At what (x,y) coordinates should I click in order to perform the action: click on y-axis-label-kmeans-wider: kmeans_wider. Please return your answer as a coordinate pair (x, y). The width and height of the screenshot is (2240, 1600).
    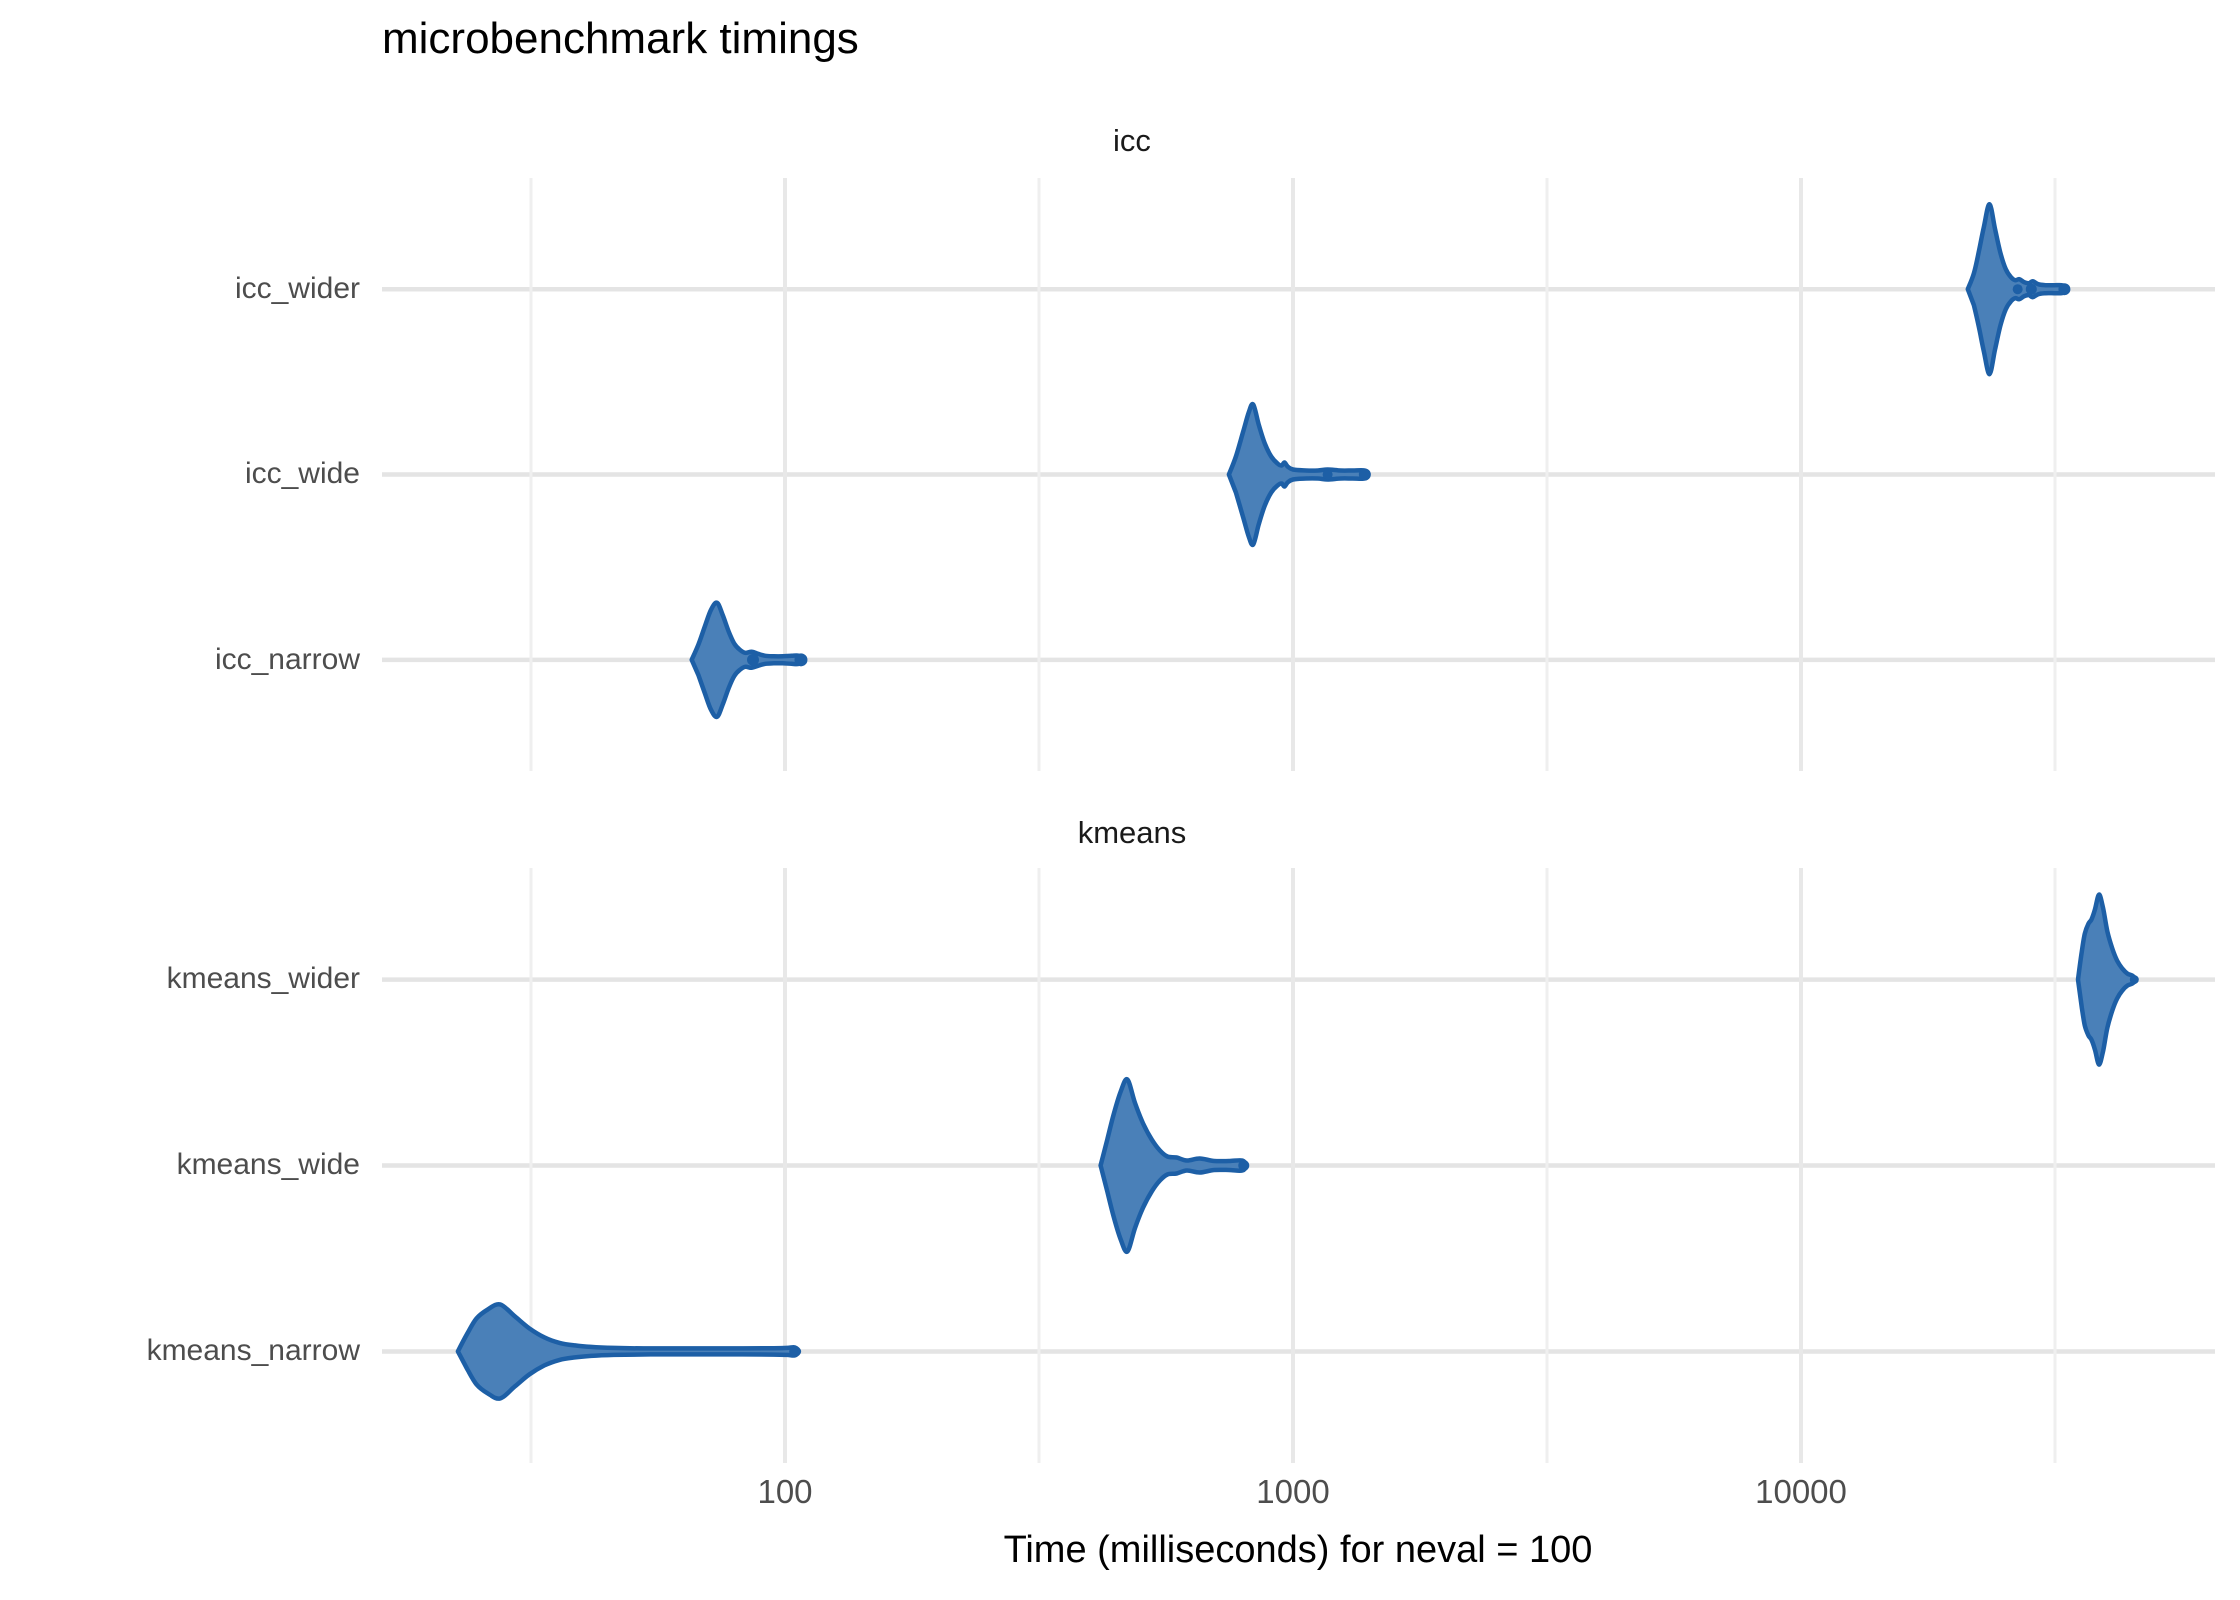
    Looking at the image, I should click on (263, 978).